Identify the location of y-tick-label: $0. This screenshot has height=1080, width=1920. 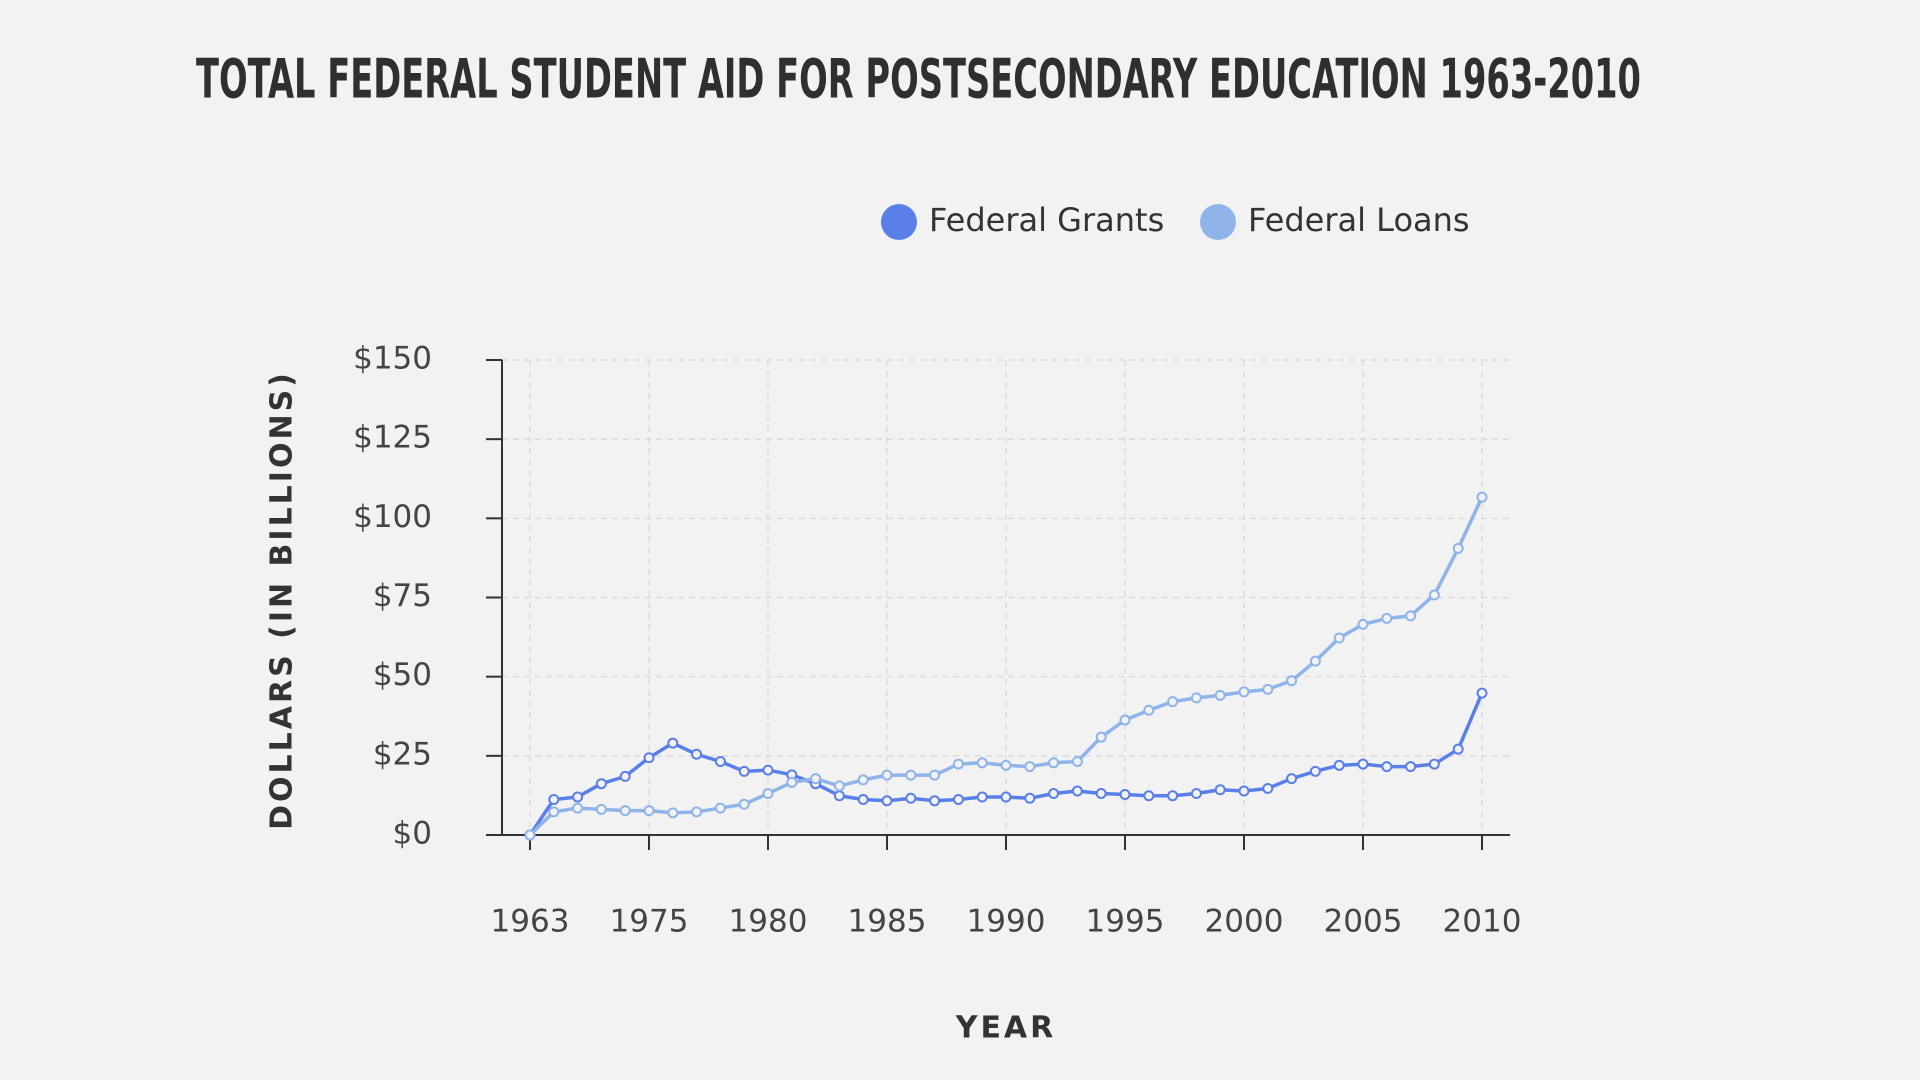
(412, 834).